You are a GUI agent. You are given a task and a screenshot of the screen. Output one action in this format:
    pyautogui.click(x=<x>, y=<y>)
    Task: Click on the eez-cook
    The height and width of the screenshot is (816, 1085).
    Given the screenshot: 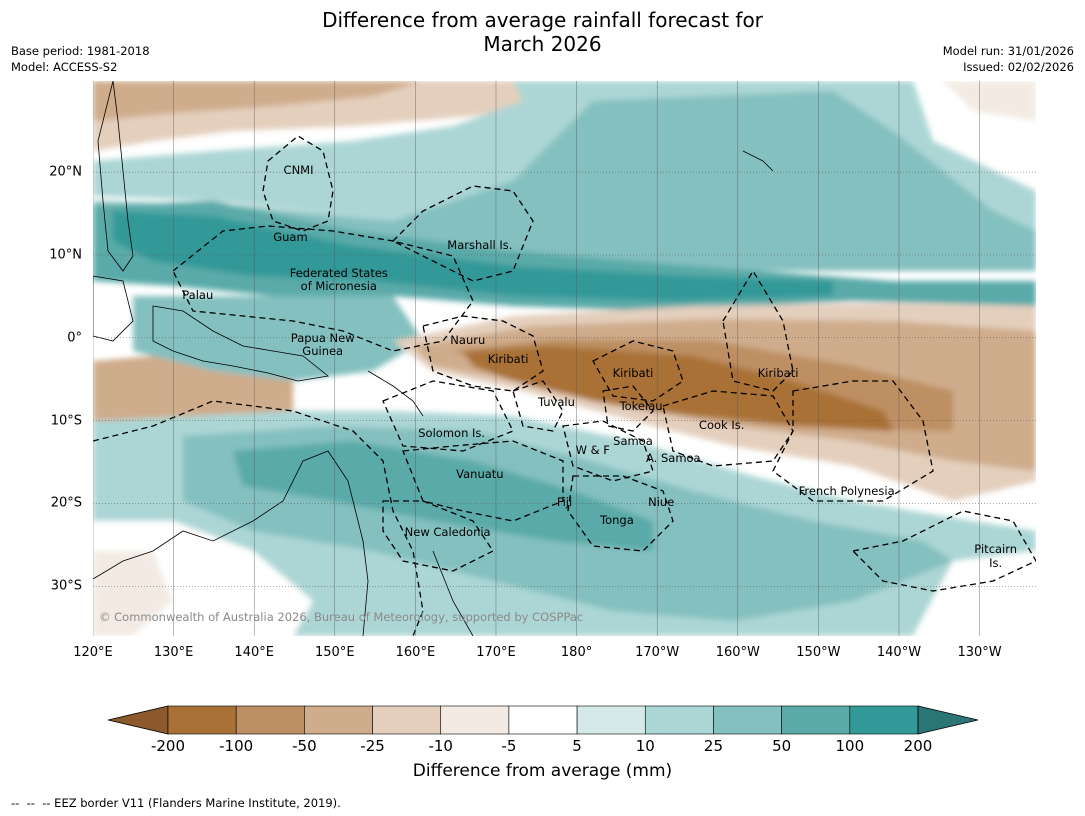 What is the action you would take?
    pyautogui.click(x=728, y=428)
    